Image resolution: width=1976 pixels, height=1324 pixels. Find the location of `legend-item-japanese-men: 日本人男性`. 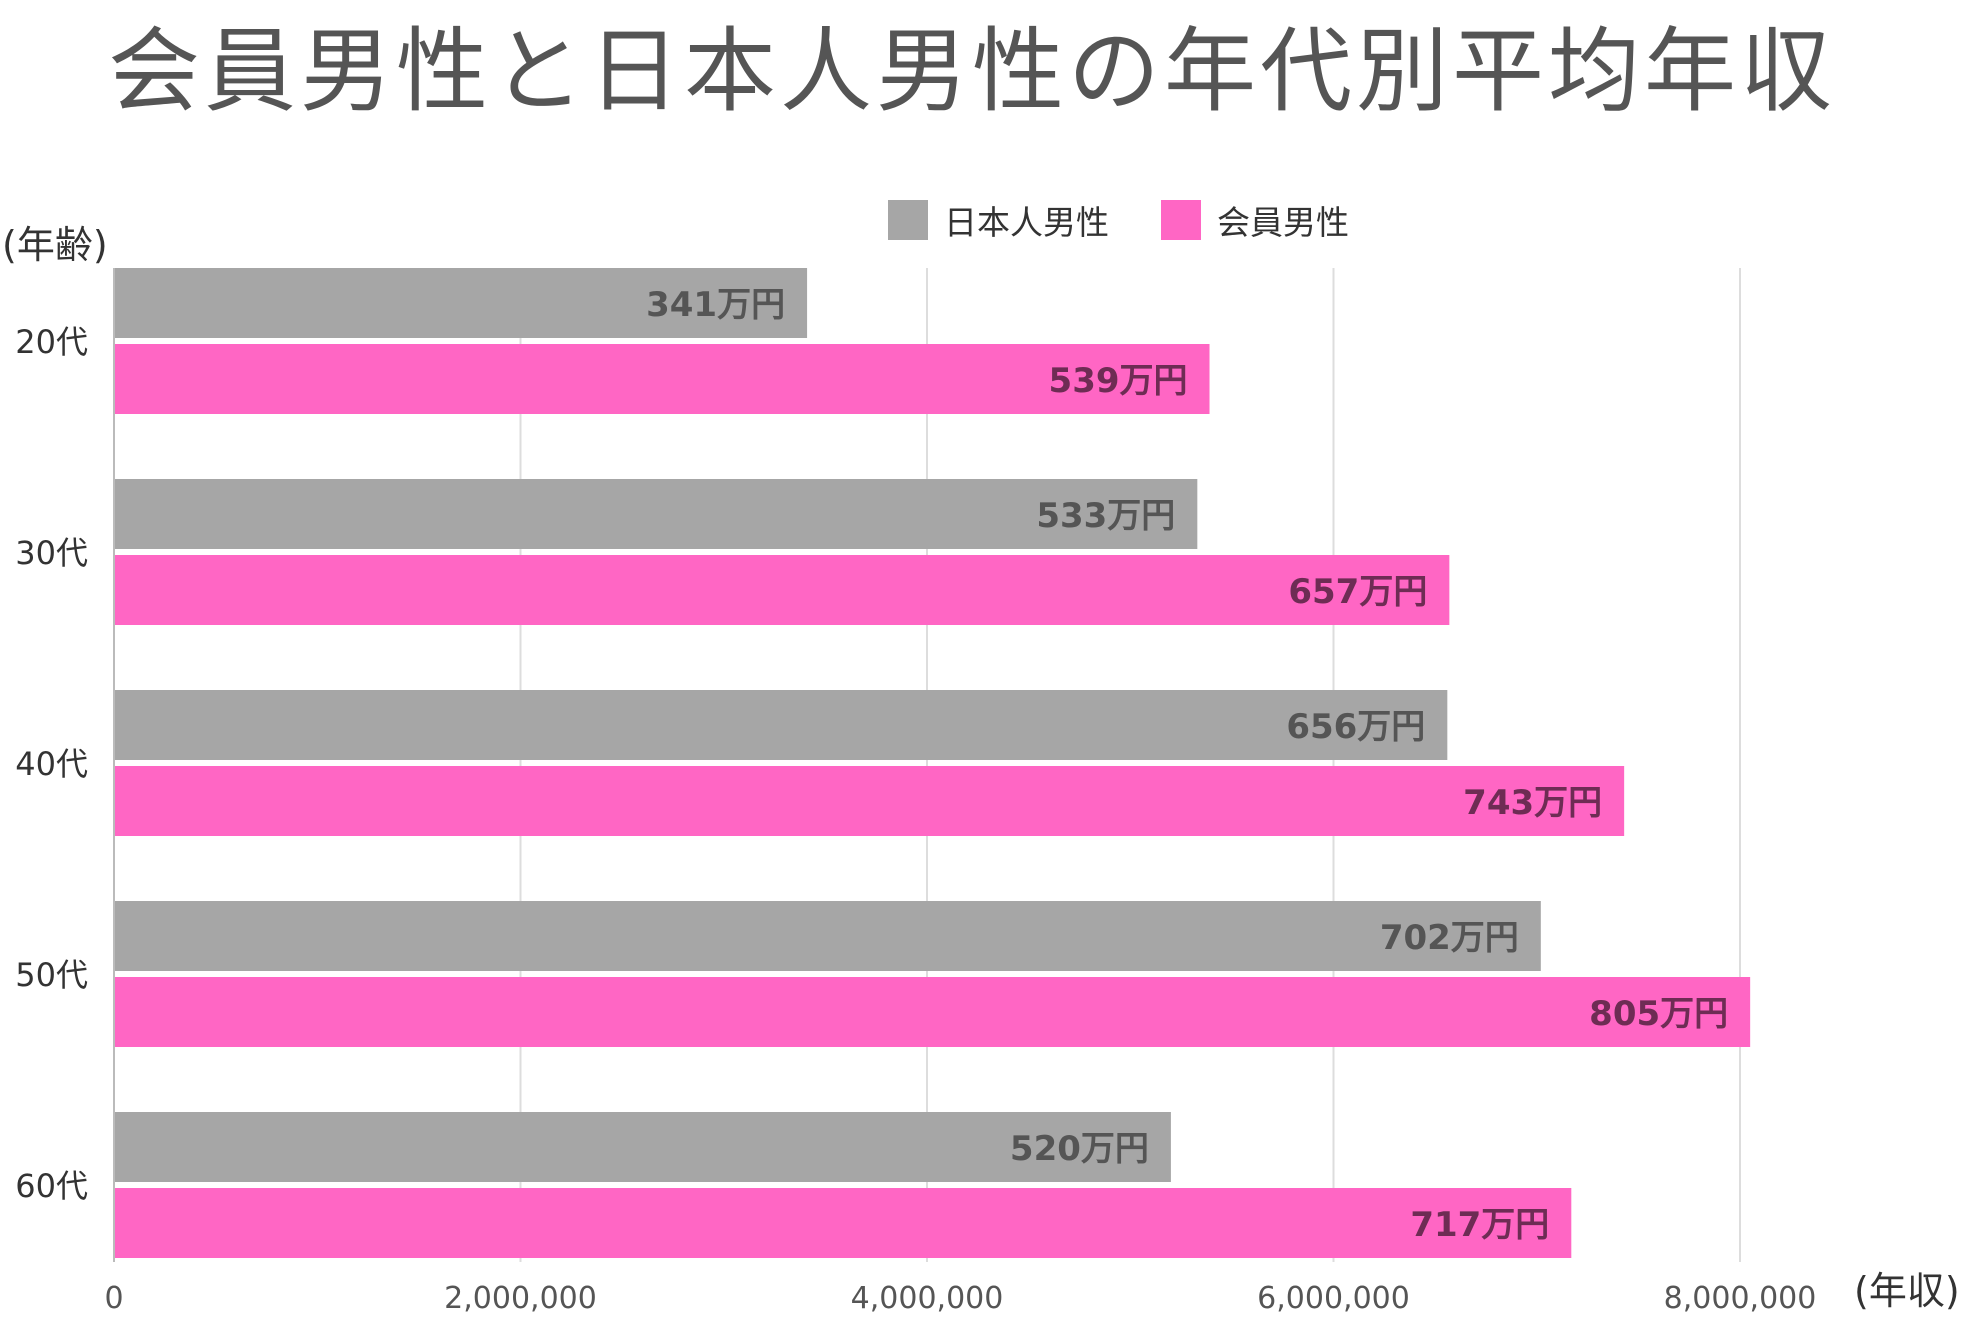

legend-item-japanese-men: 日本人男性 is located at coordinates (998, 220).